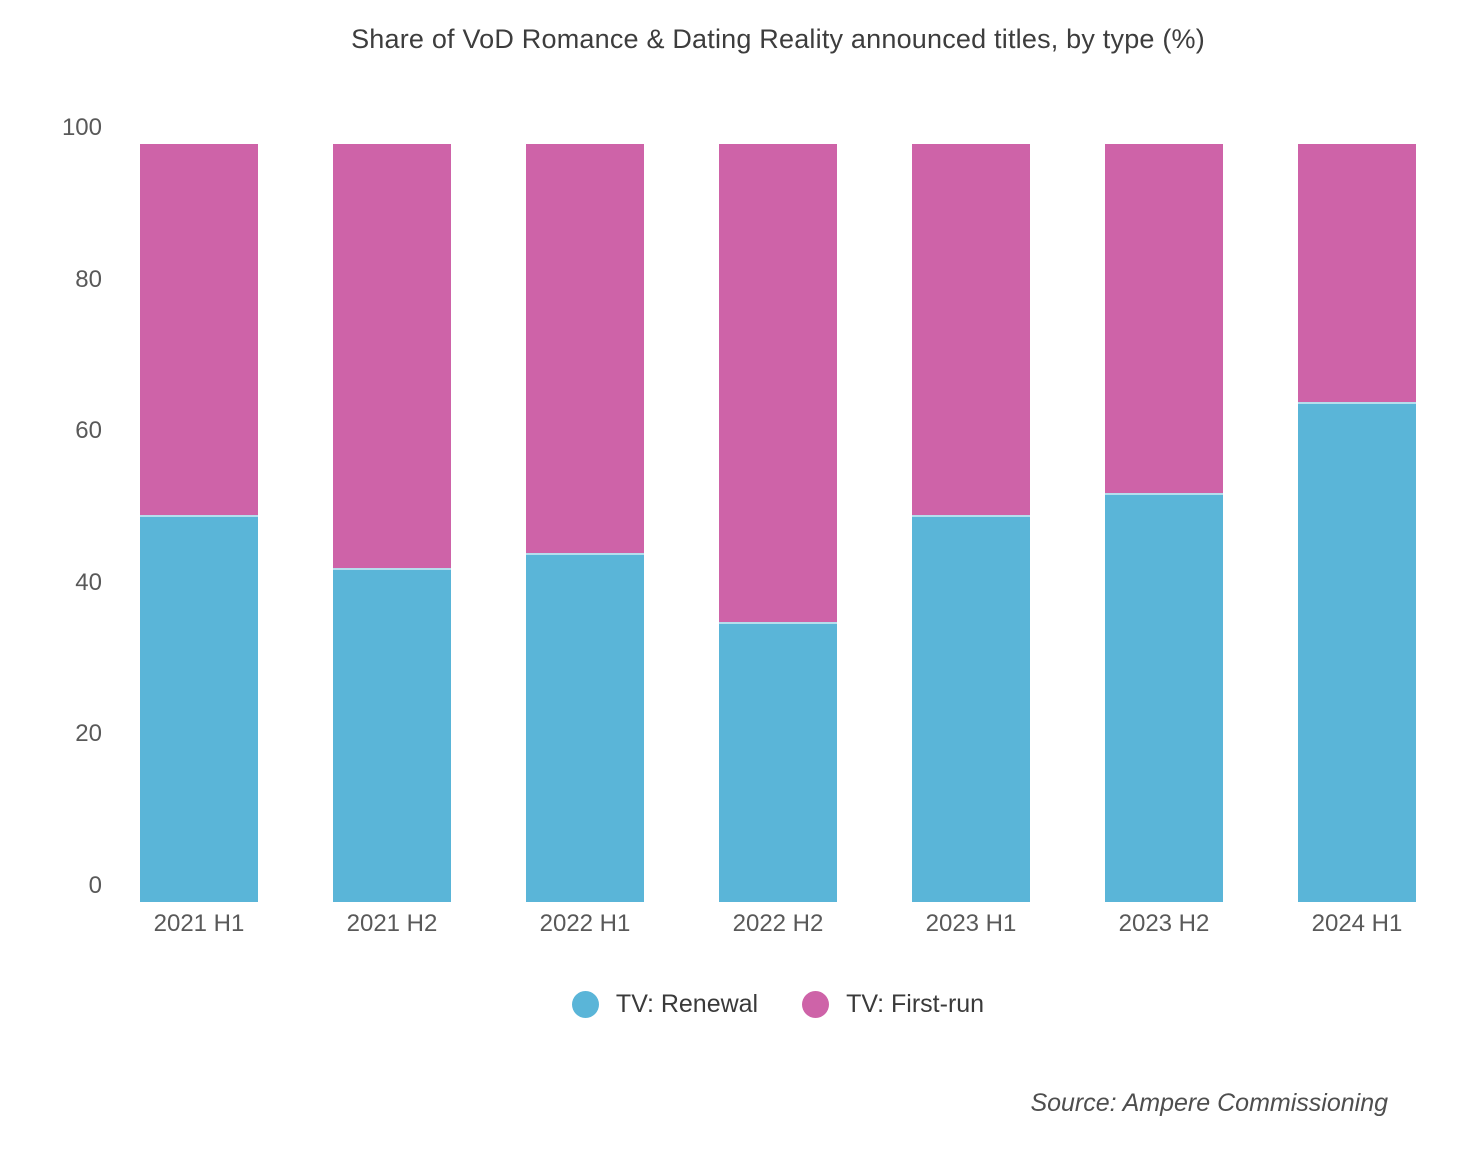  Describe the element at coordinates (816, 1004) in the screenshot. I see `legend-dot-tv-first-run` at that location.